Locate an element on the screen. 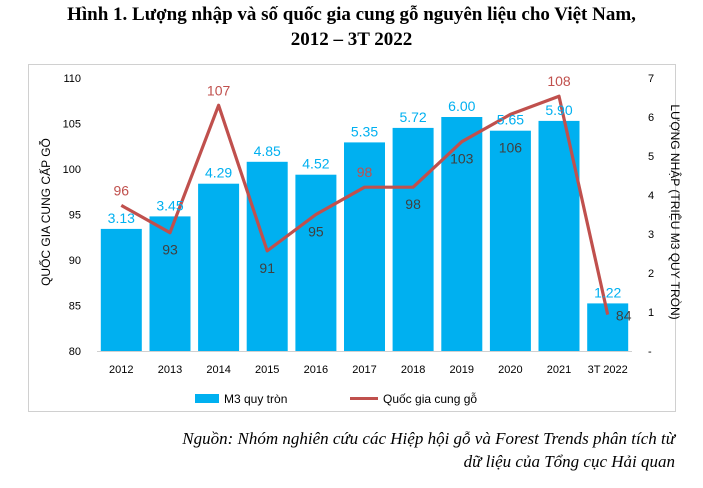 The height and width of the screenshot is (488, 703). x-tick-label: 2014 is located at coordinates (218, 370).